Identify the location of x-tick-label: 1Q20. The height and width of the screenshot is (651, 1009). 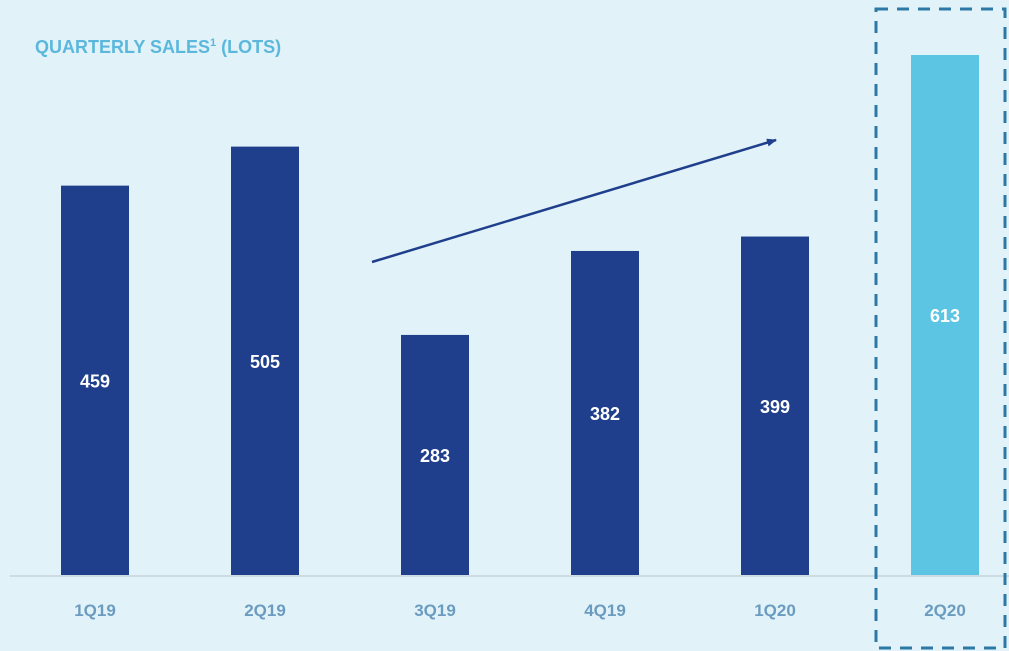
(775, 610).